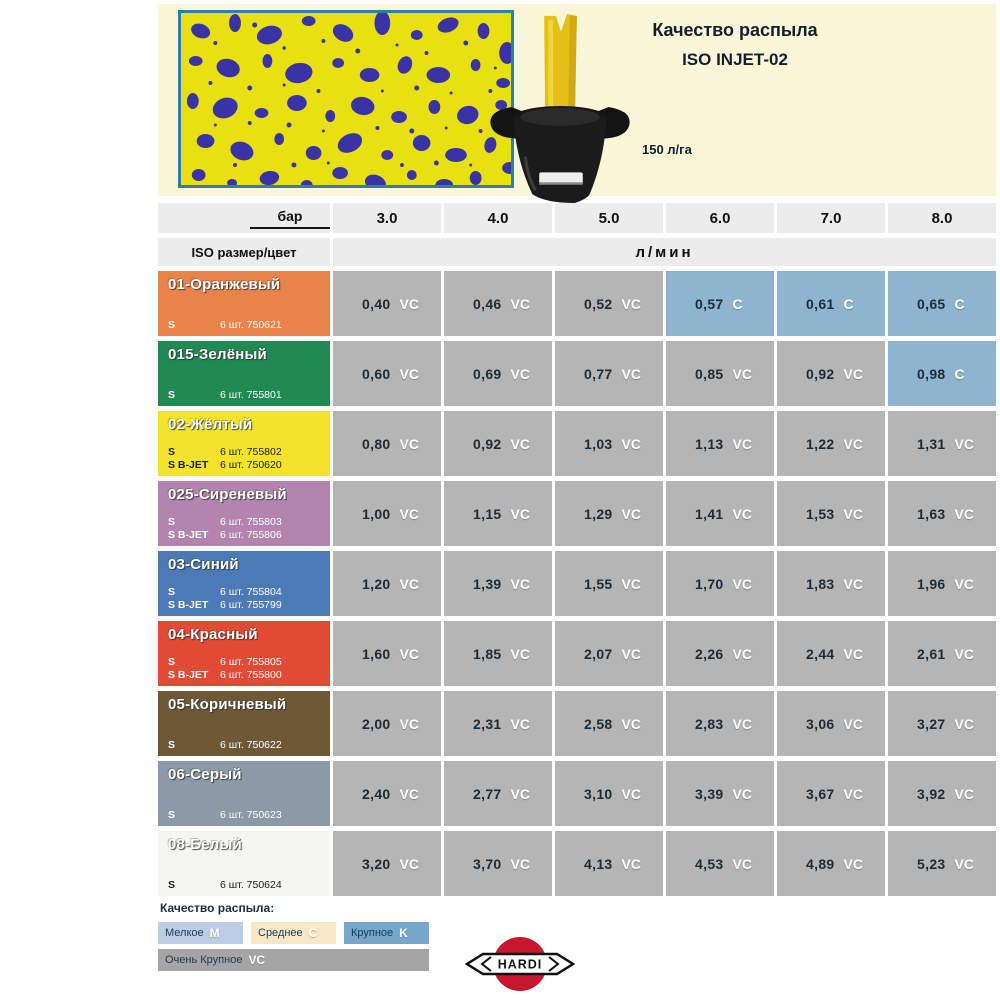  What do you see at coordinates (609, 443) in the screenshot?
I see `flow-cell: 1,03 VC` at bounding box center [609, 443].